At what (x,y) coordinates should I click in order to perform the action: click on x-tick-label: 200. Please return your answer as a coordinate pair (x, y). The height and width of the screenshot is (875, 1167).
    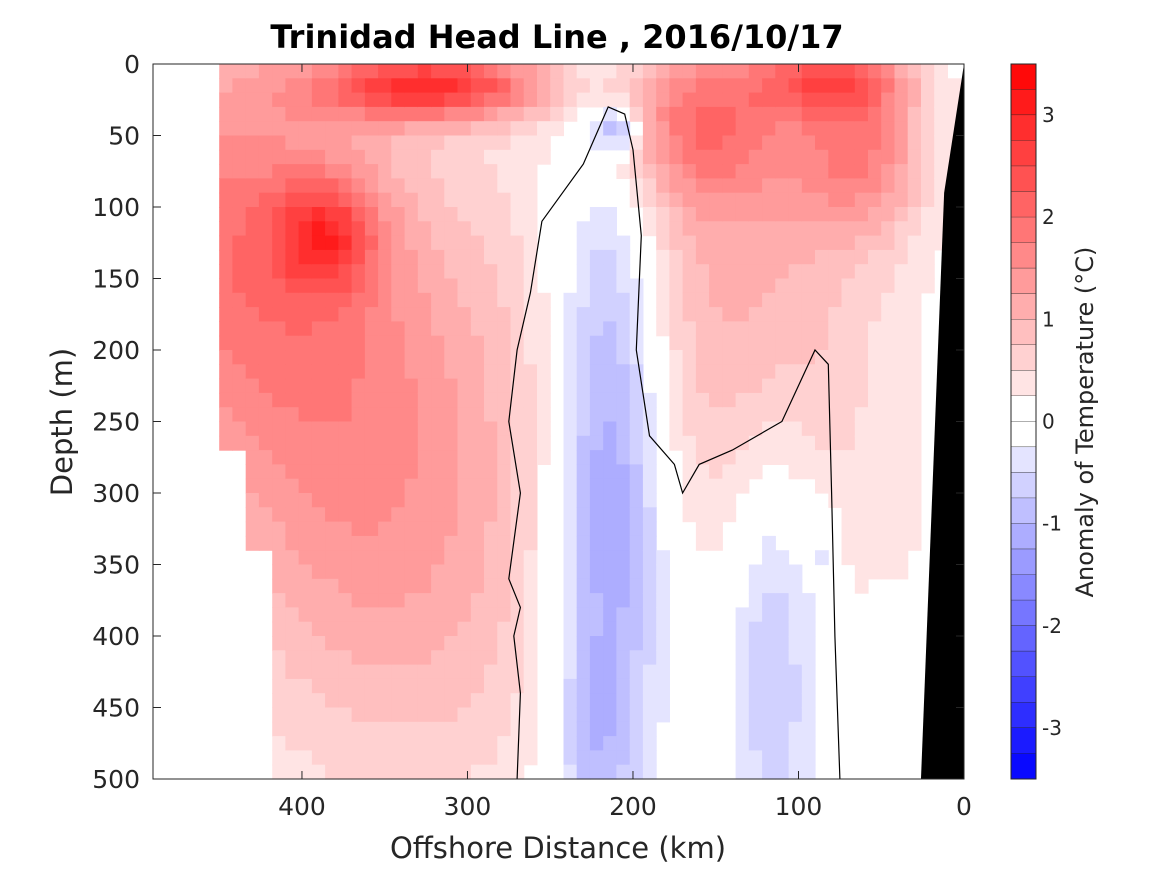
    Looking at the image, I should click on (633, 806).